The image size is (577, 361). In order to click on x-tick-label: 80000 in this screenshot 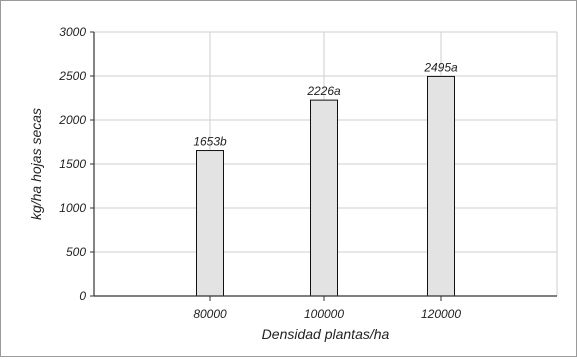, I will do `click(210, 314)`.